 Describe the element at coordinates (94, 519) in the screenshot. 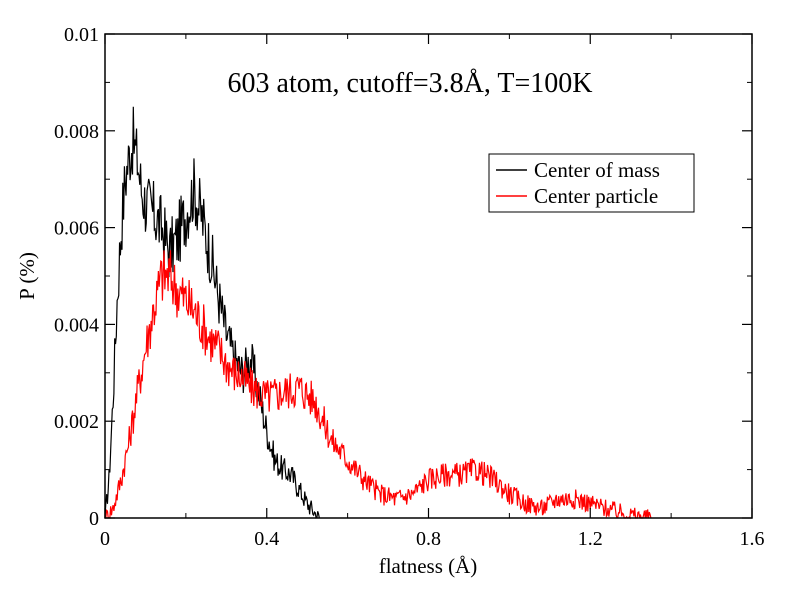

I see `y-tick-label: 0` at that location.